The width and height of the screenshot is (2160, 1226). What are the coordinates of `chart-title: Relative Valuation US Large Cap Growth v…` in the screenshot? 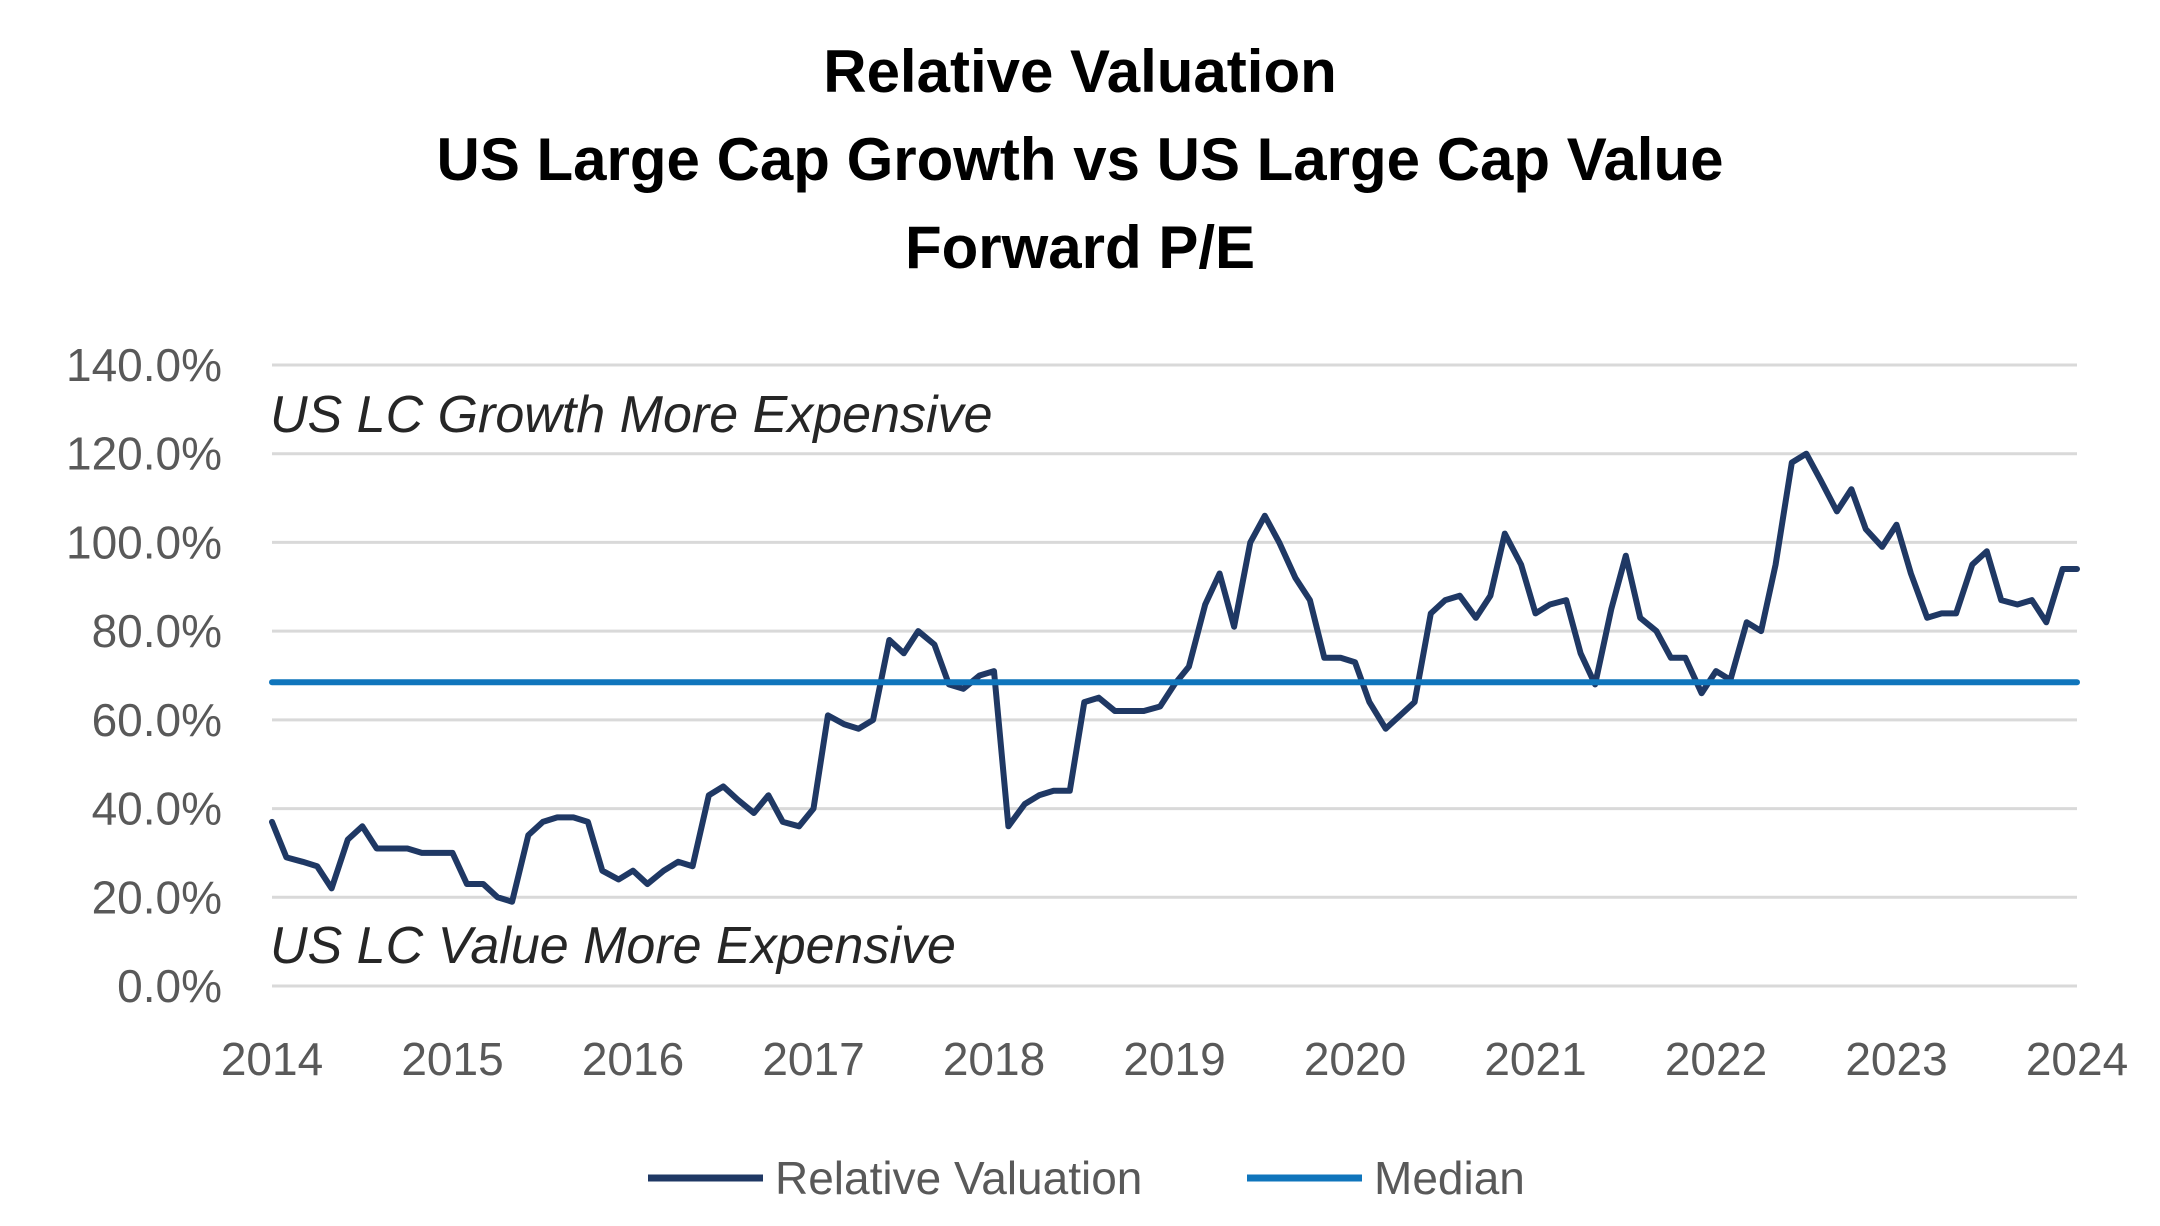 It's located at (1079, 159).